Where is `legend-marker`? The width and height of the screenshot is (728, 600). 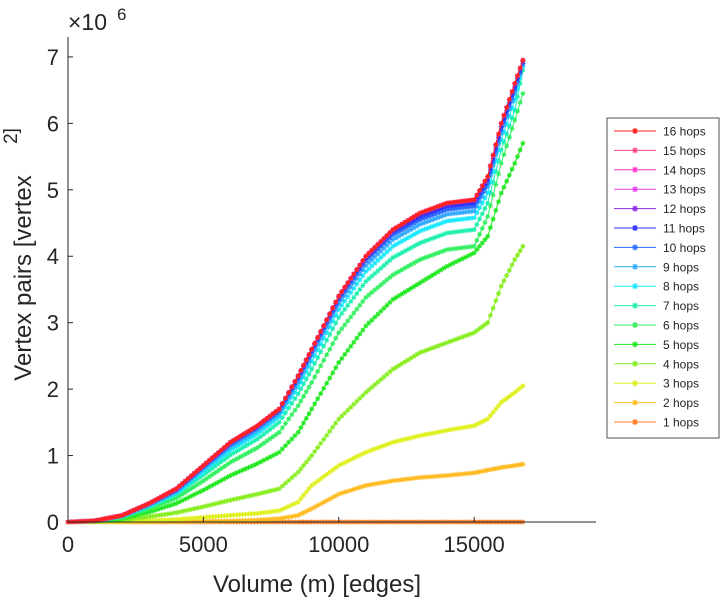 legend-marker is located at coordinates (635, 131).